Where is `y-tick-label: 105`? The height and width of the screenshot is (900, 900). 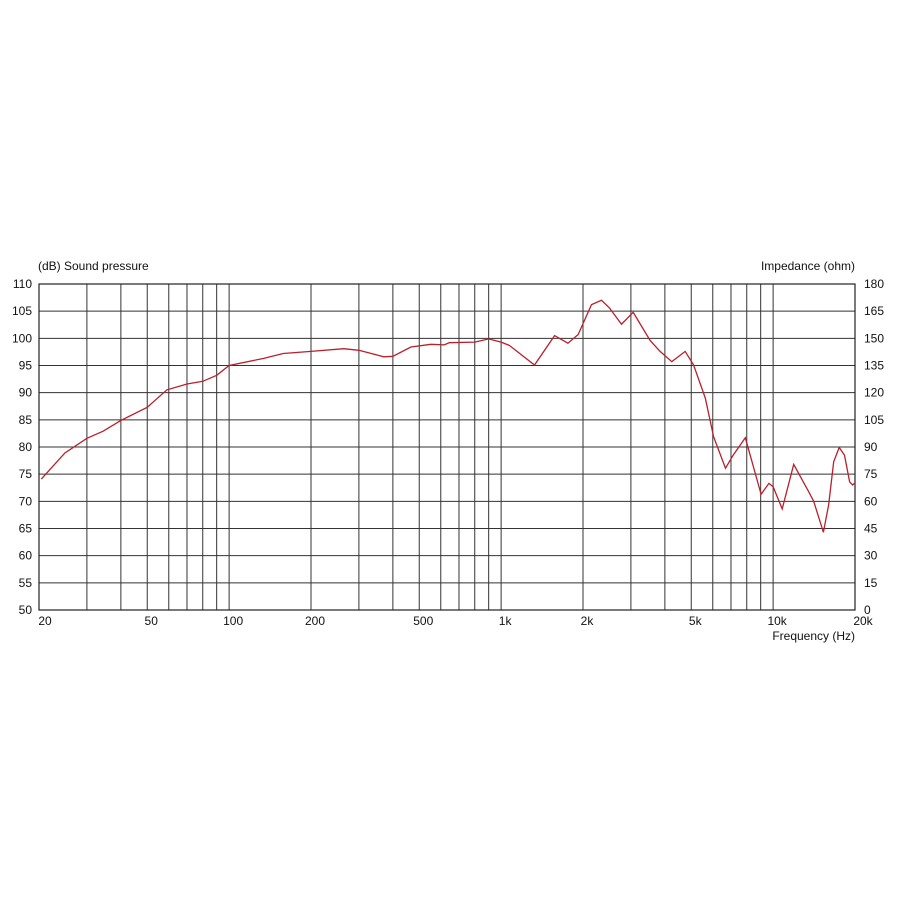
y-tick-label: 105 is located at coordinates (22, 311).